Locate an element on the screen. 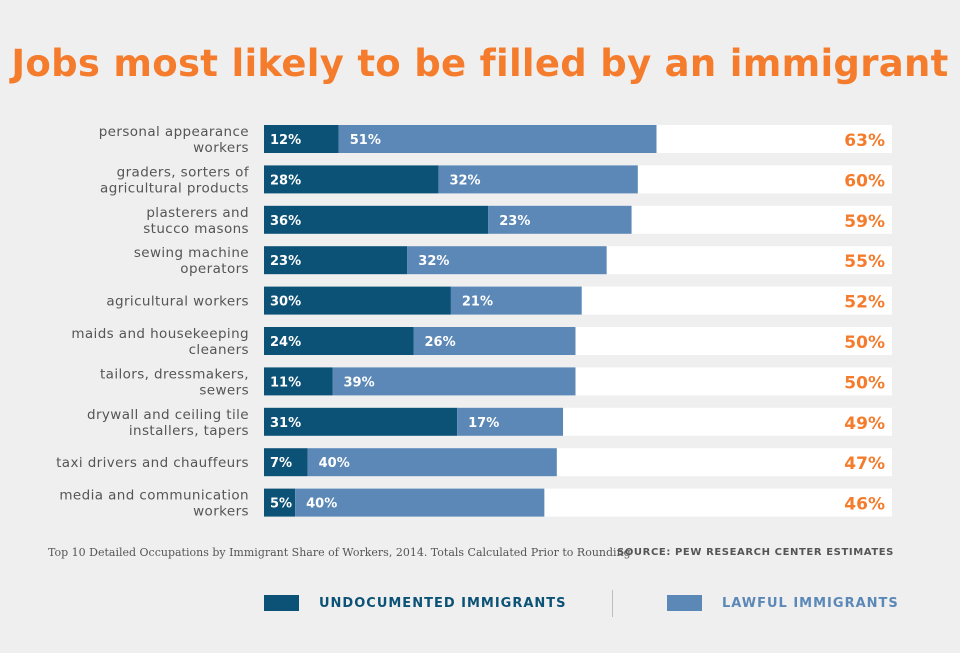 This screenshot has height=653, width=960. data-label-undocumented: 24% is located at coordinates (285, 342).